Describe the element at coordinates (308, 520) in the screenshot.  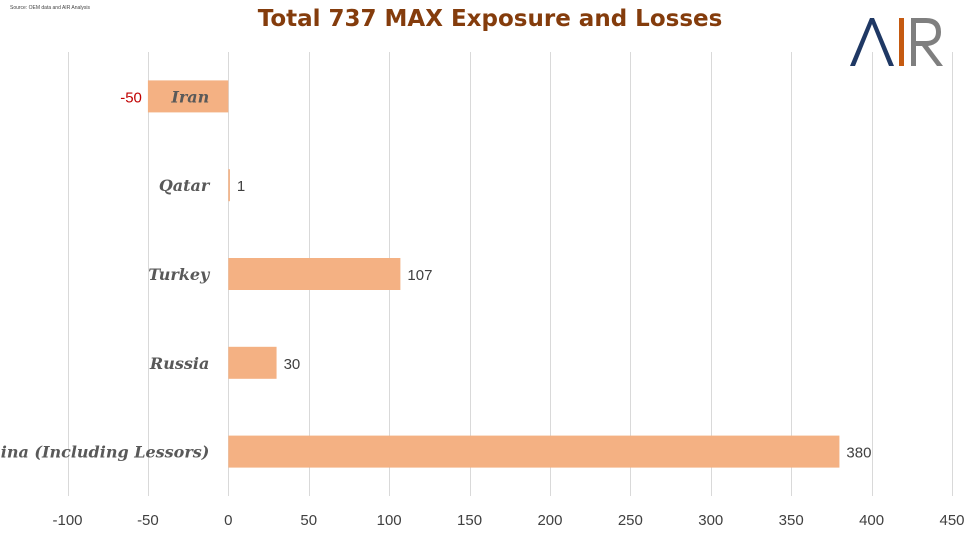
I see `x-tick-label: 50` at that location.